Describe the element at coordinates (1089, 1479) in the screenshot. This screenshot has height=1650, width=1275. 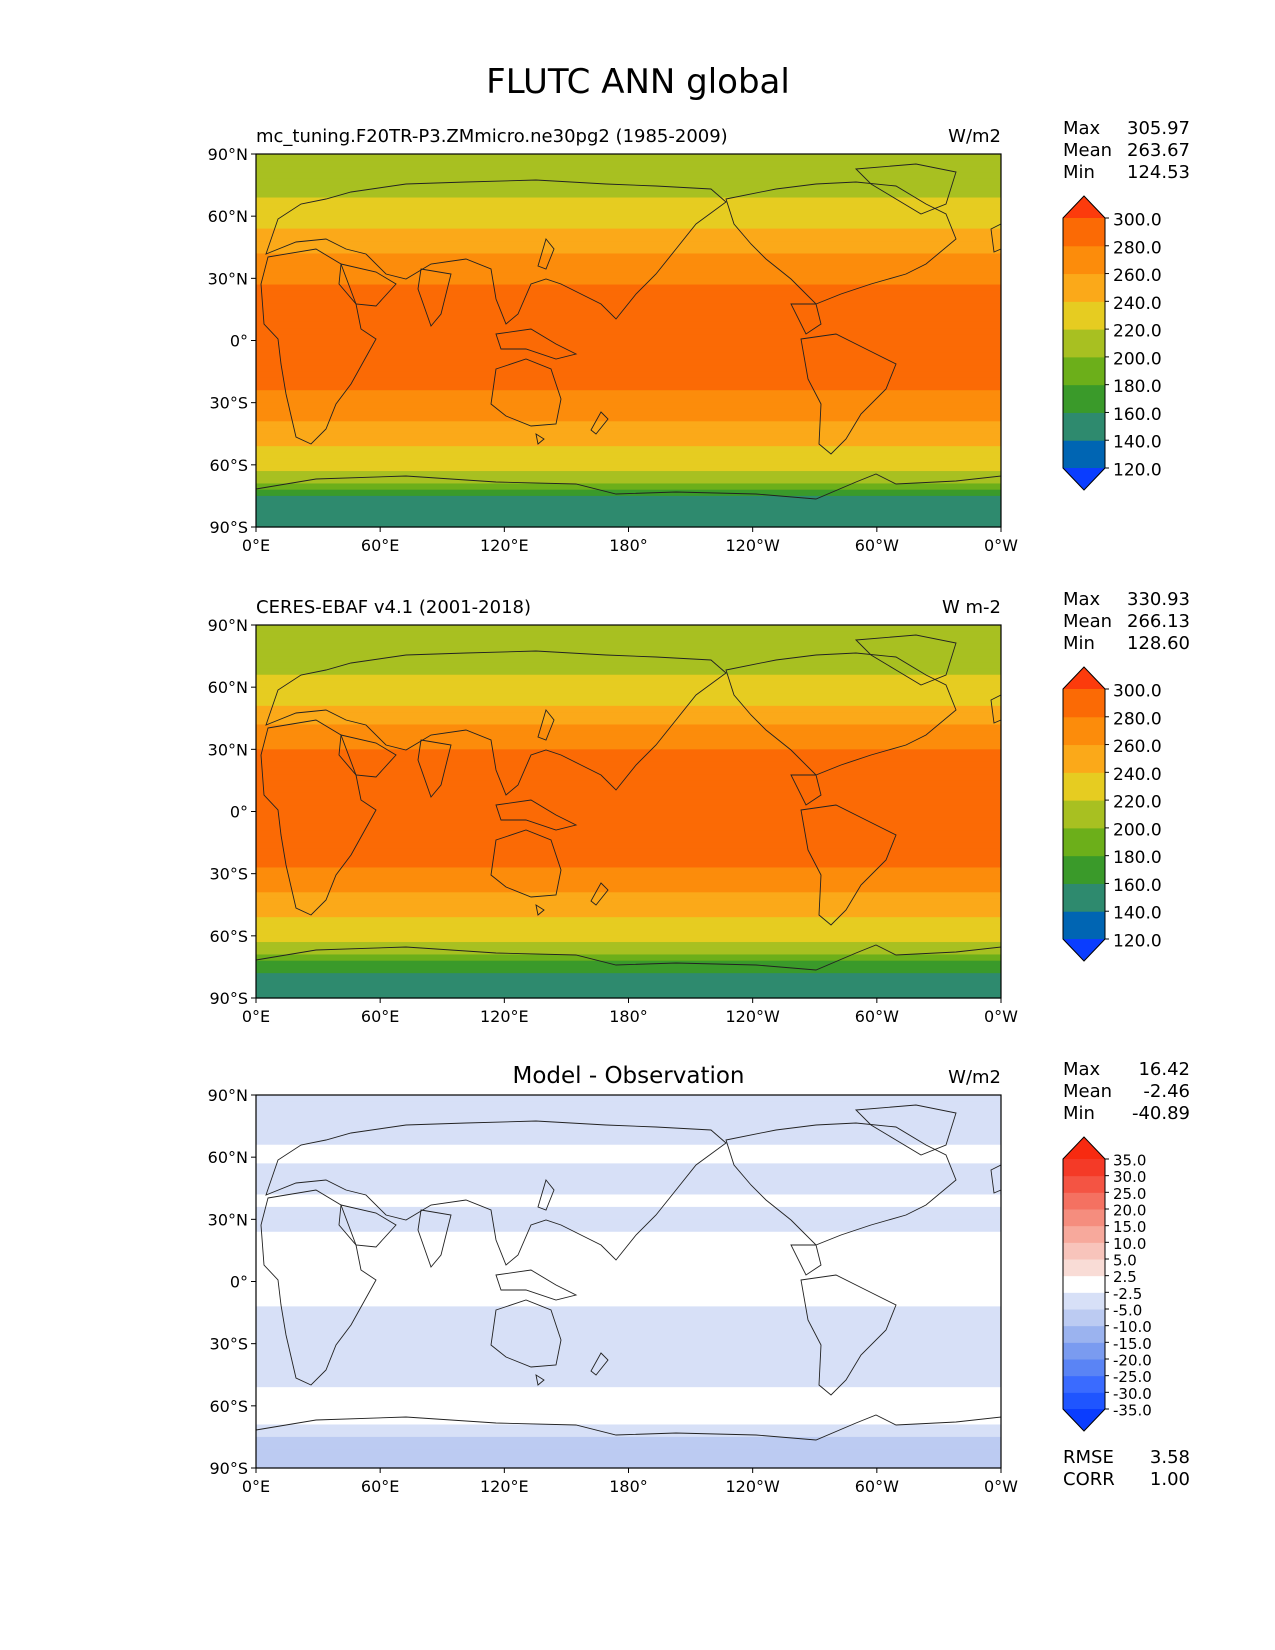
I see `stat-label-corr: CORR` at that location.